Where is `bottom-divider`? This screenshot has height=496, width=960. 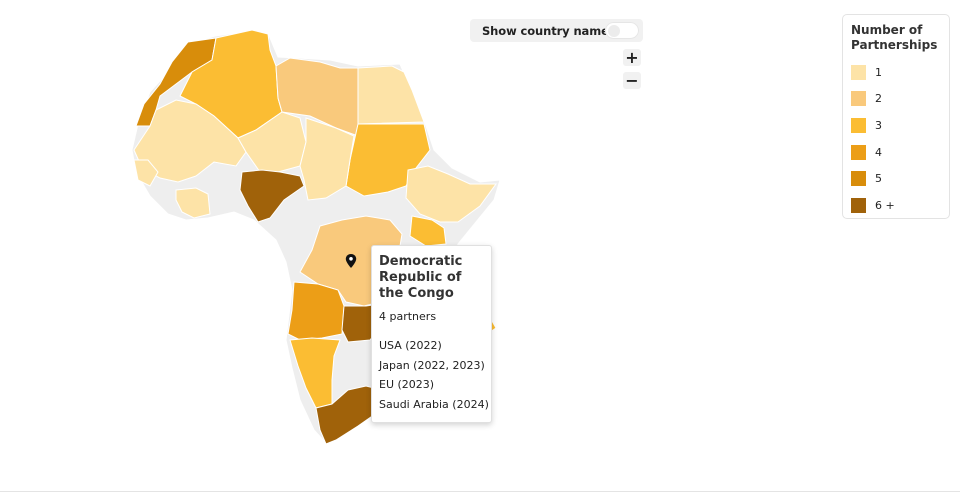
bottom-divider is located at coordinates (480, 491).